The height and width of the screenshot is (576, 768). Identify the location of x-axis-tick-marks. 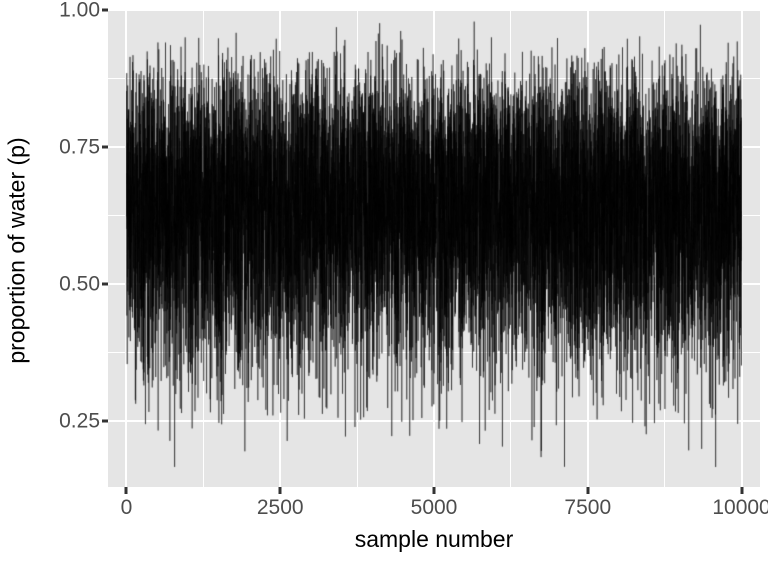
(434, 490).